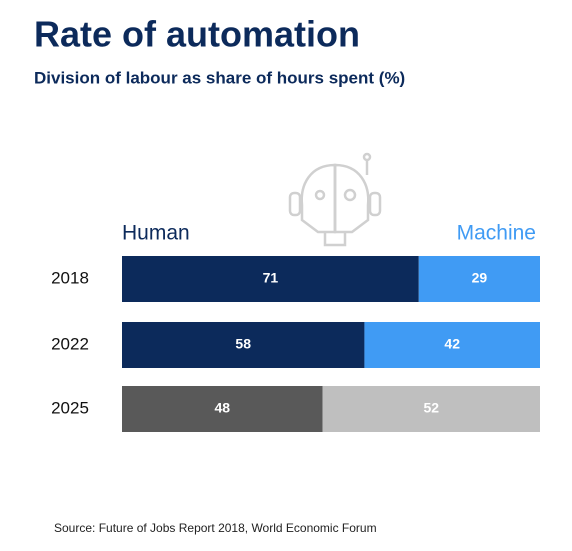 The height and width of the screenshot is (551, 572). I want to click on value-label: 71, so click(271, 278).